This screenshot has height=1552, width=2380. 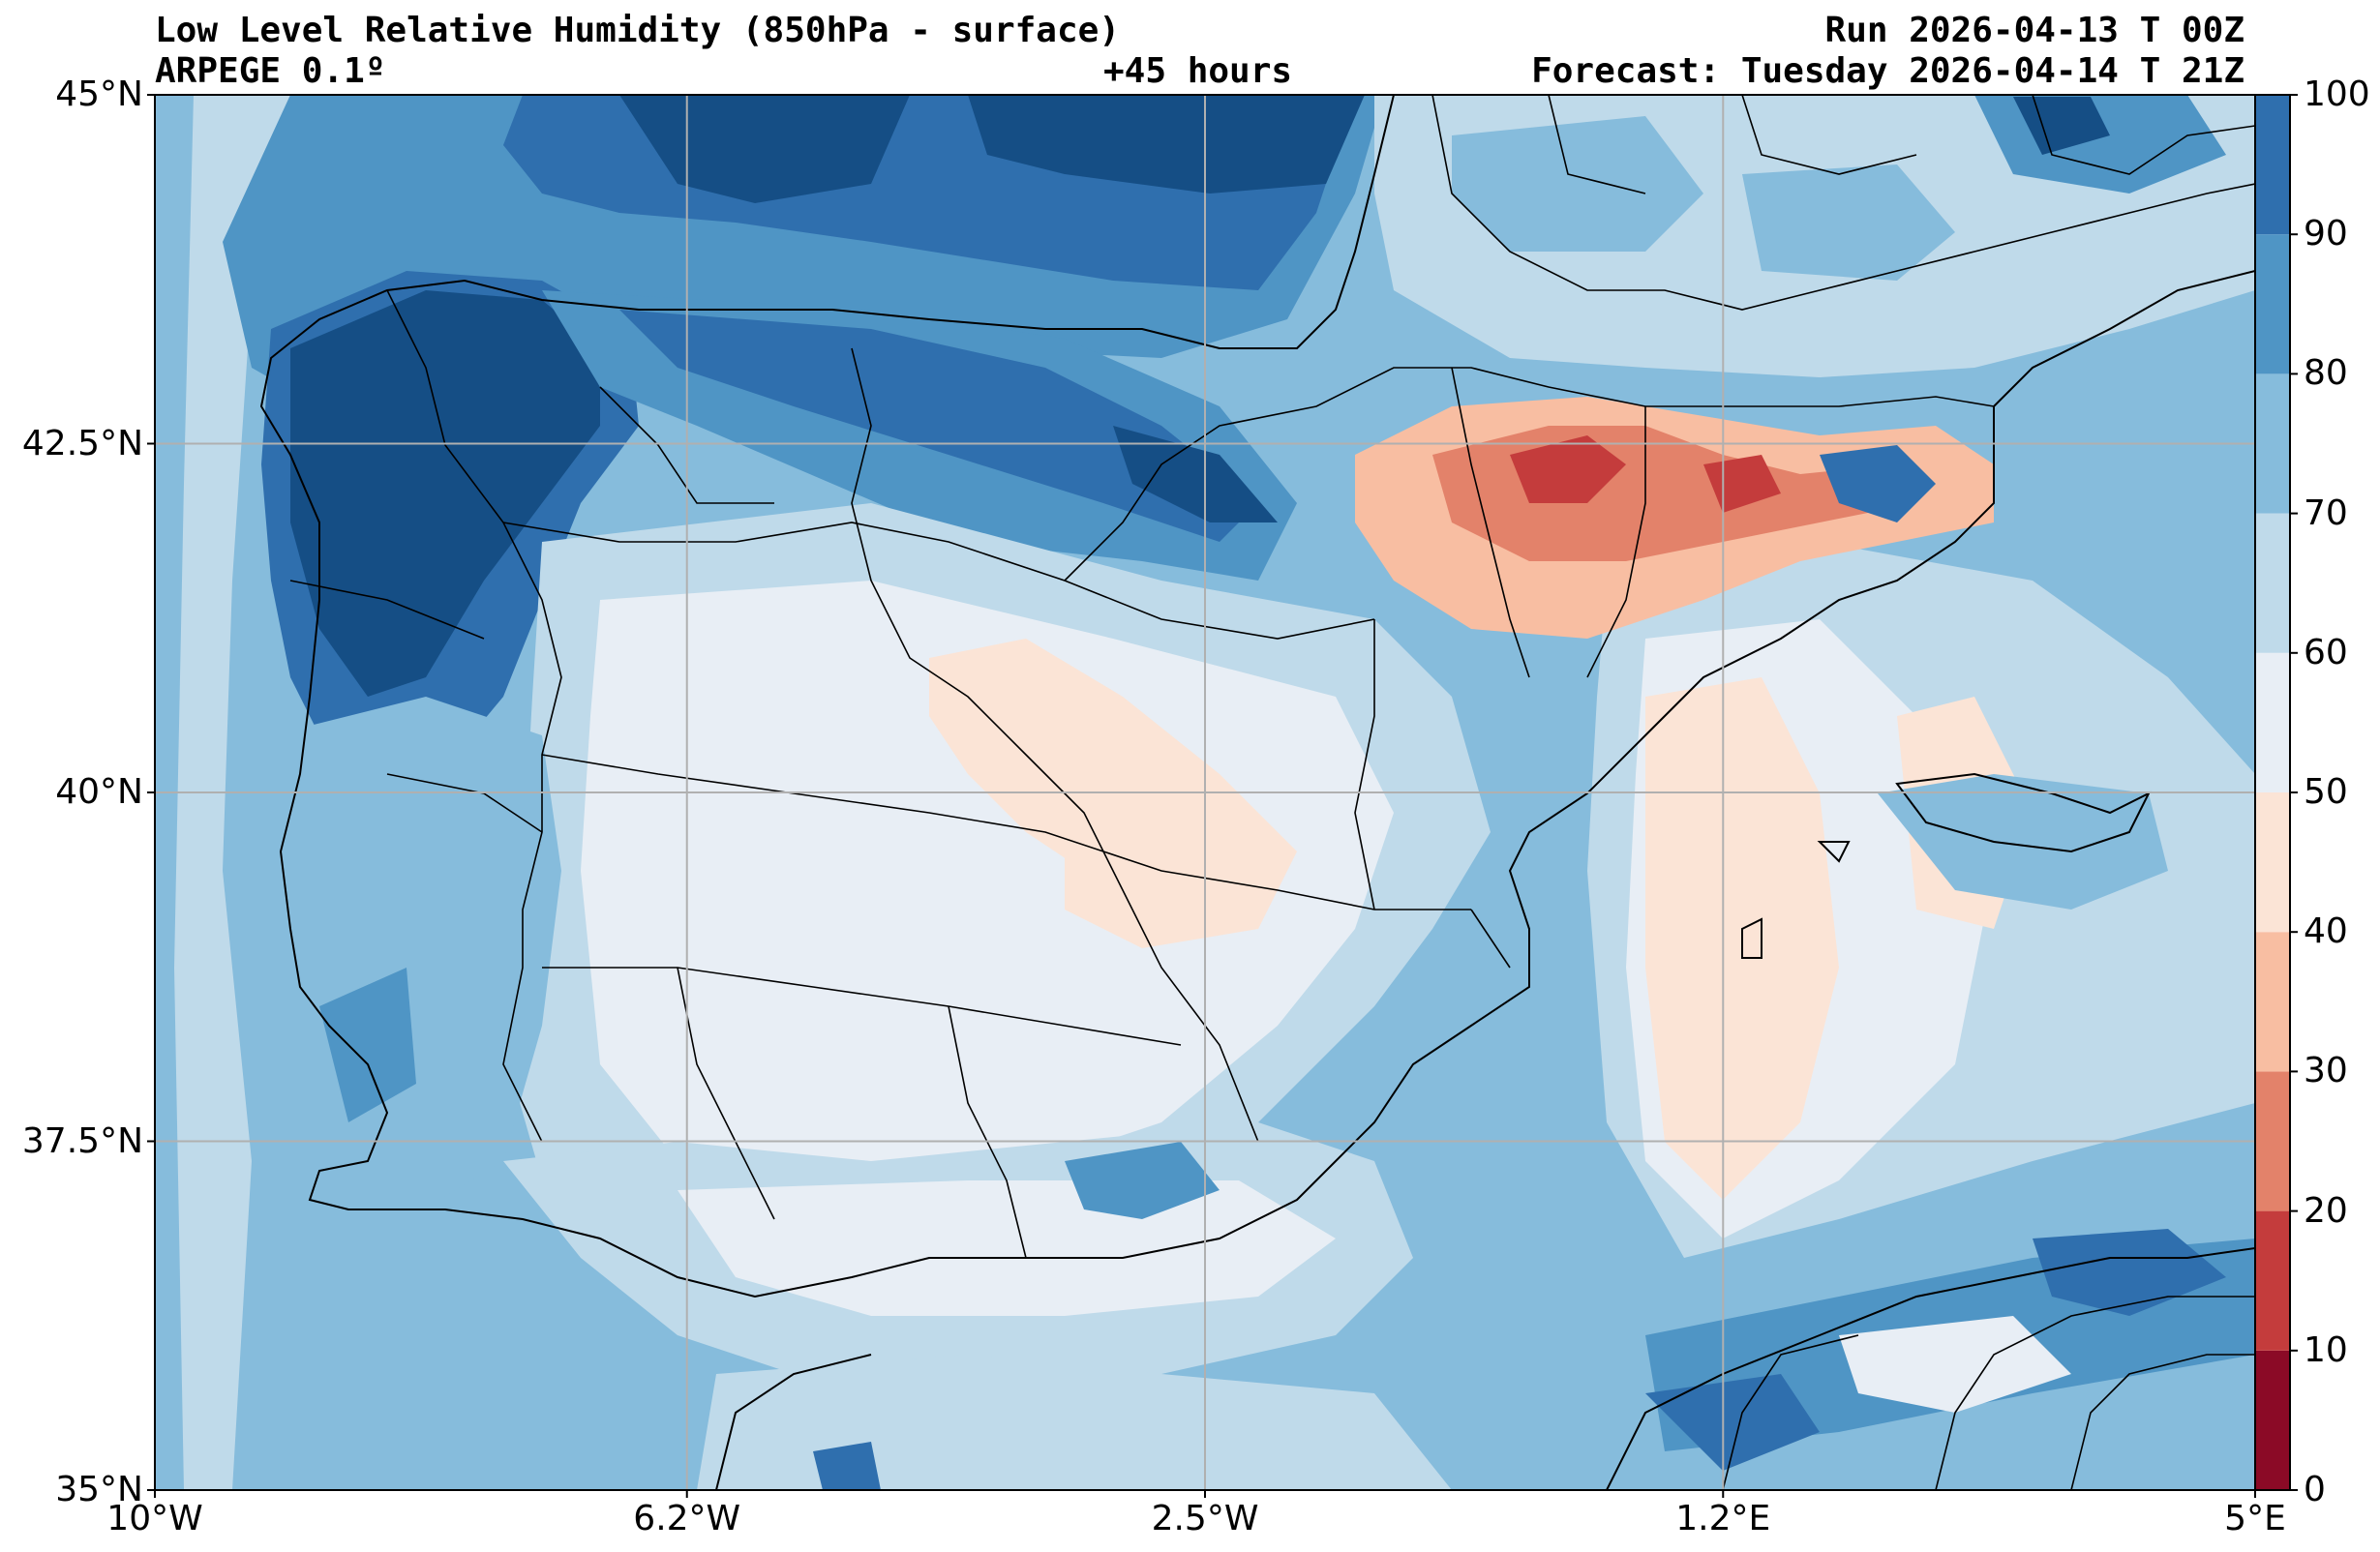 What do you see at coordinates (2326, 1211) in the screenshot?
I see `colorbar-tick-label: 20` at bounding box center [2326, 1211].